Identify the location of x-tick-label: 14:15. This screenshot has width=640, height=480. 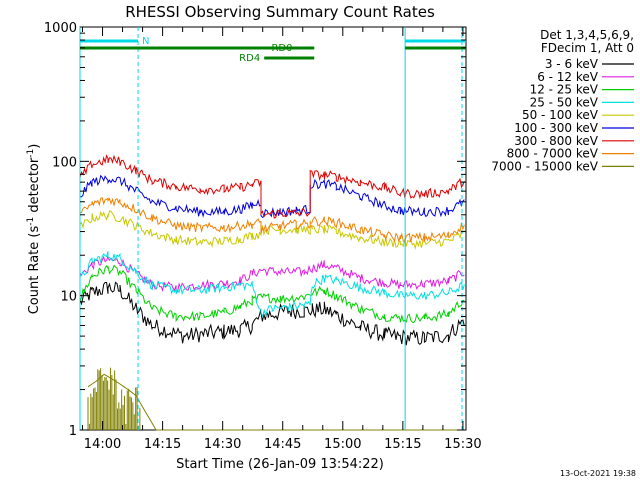
(162, 444).